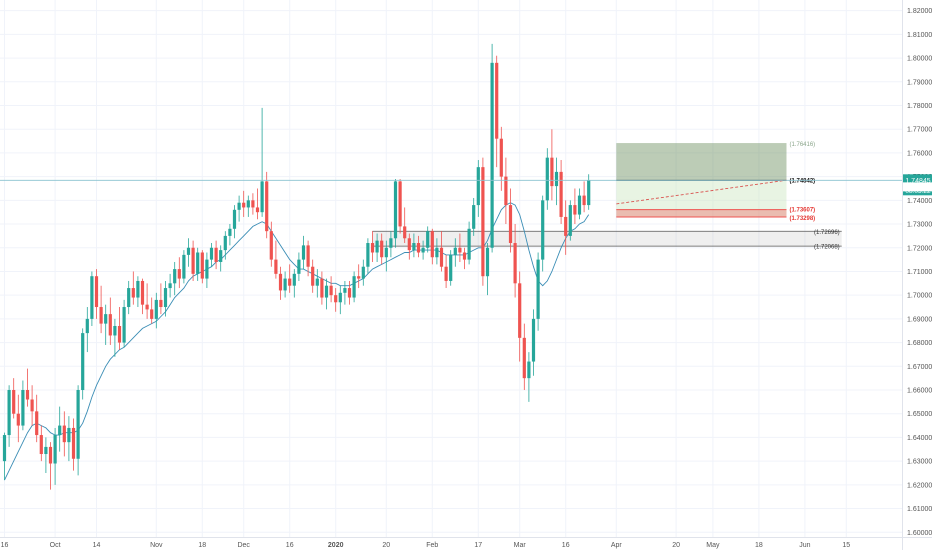  What do you see at coordinates (701, 213) in the screenshot?
I see `stop-zone` at bounding box center [701, 213].